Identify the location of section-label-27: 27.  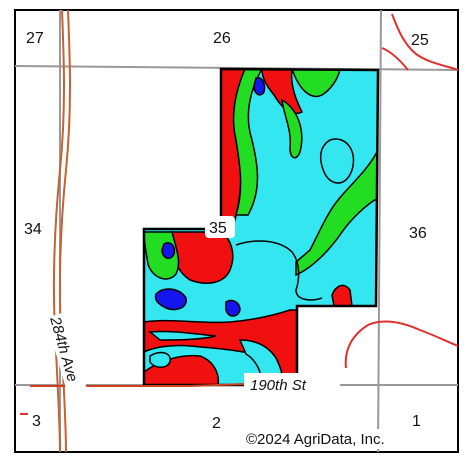
(35, 38).